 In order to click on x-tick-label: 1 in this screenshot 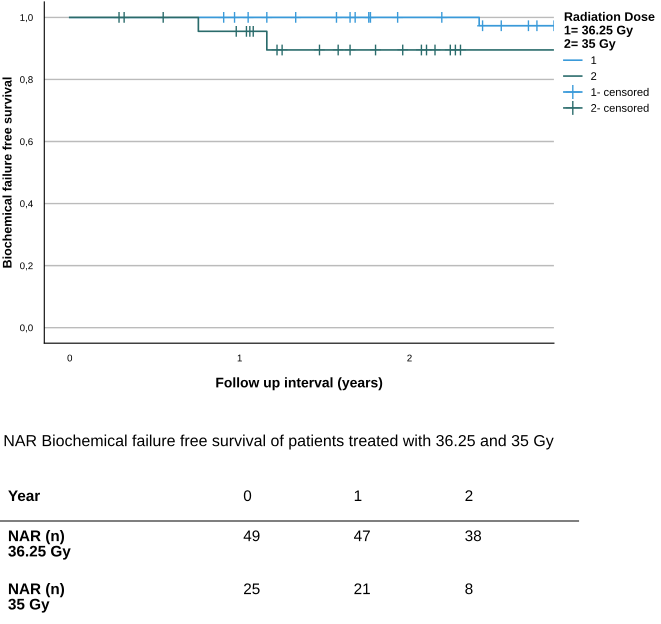, I will do `click(240, 358)`.